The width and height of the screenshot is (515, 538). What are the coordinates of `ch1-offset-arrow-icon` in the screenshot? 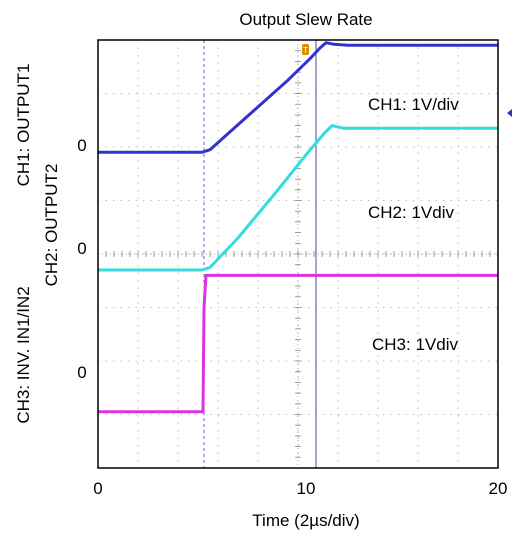 It's located at (509, 113).